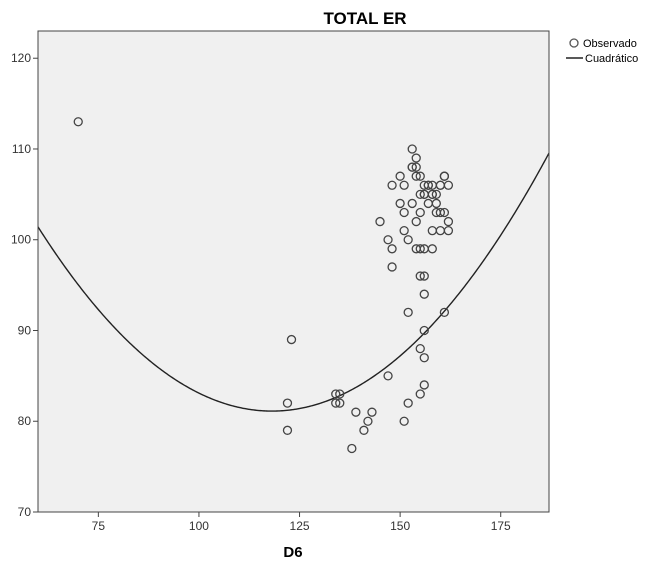 The image size is (656, 572). I want to click on chart-title: TOTAL ER, so click(364, 18).